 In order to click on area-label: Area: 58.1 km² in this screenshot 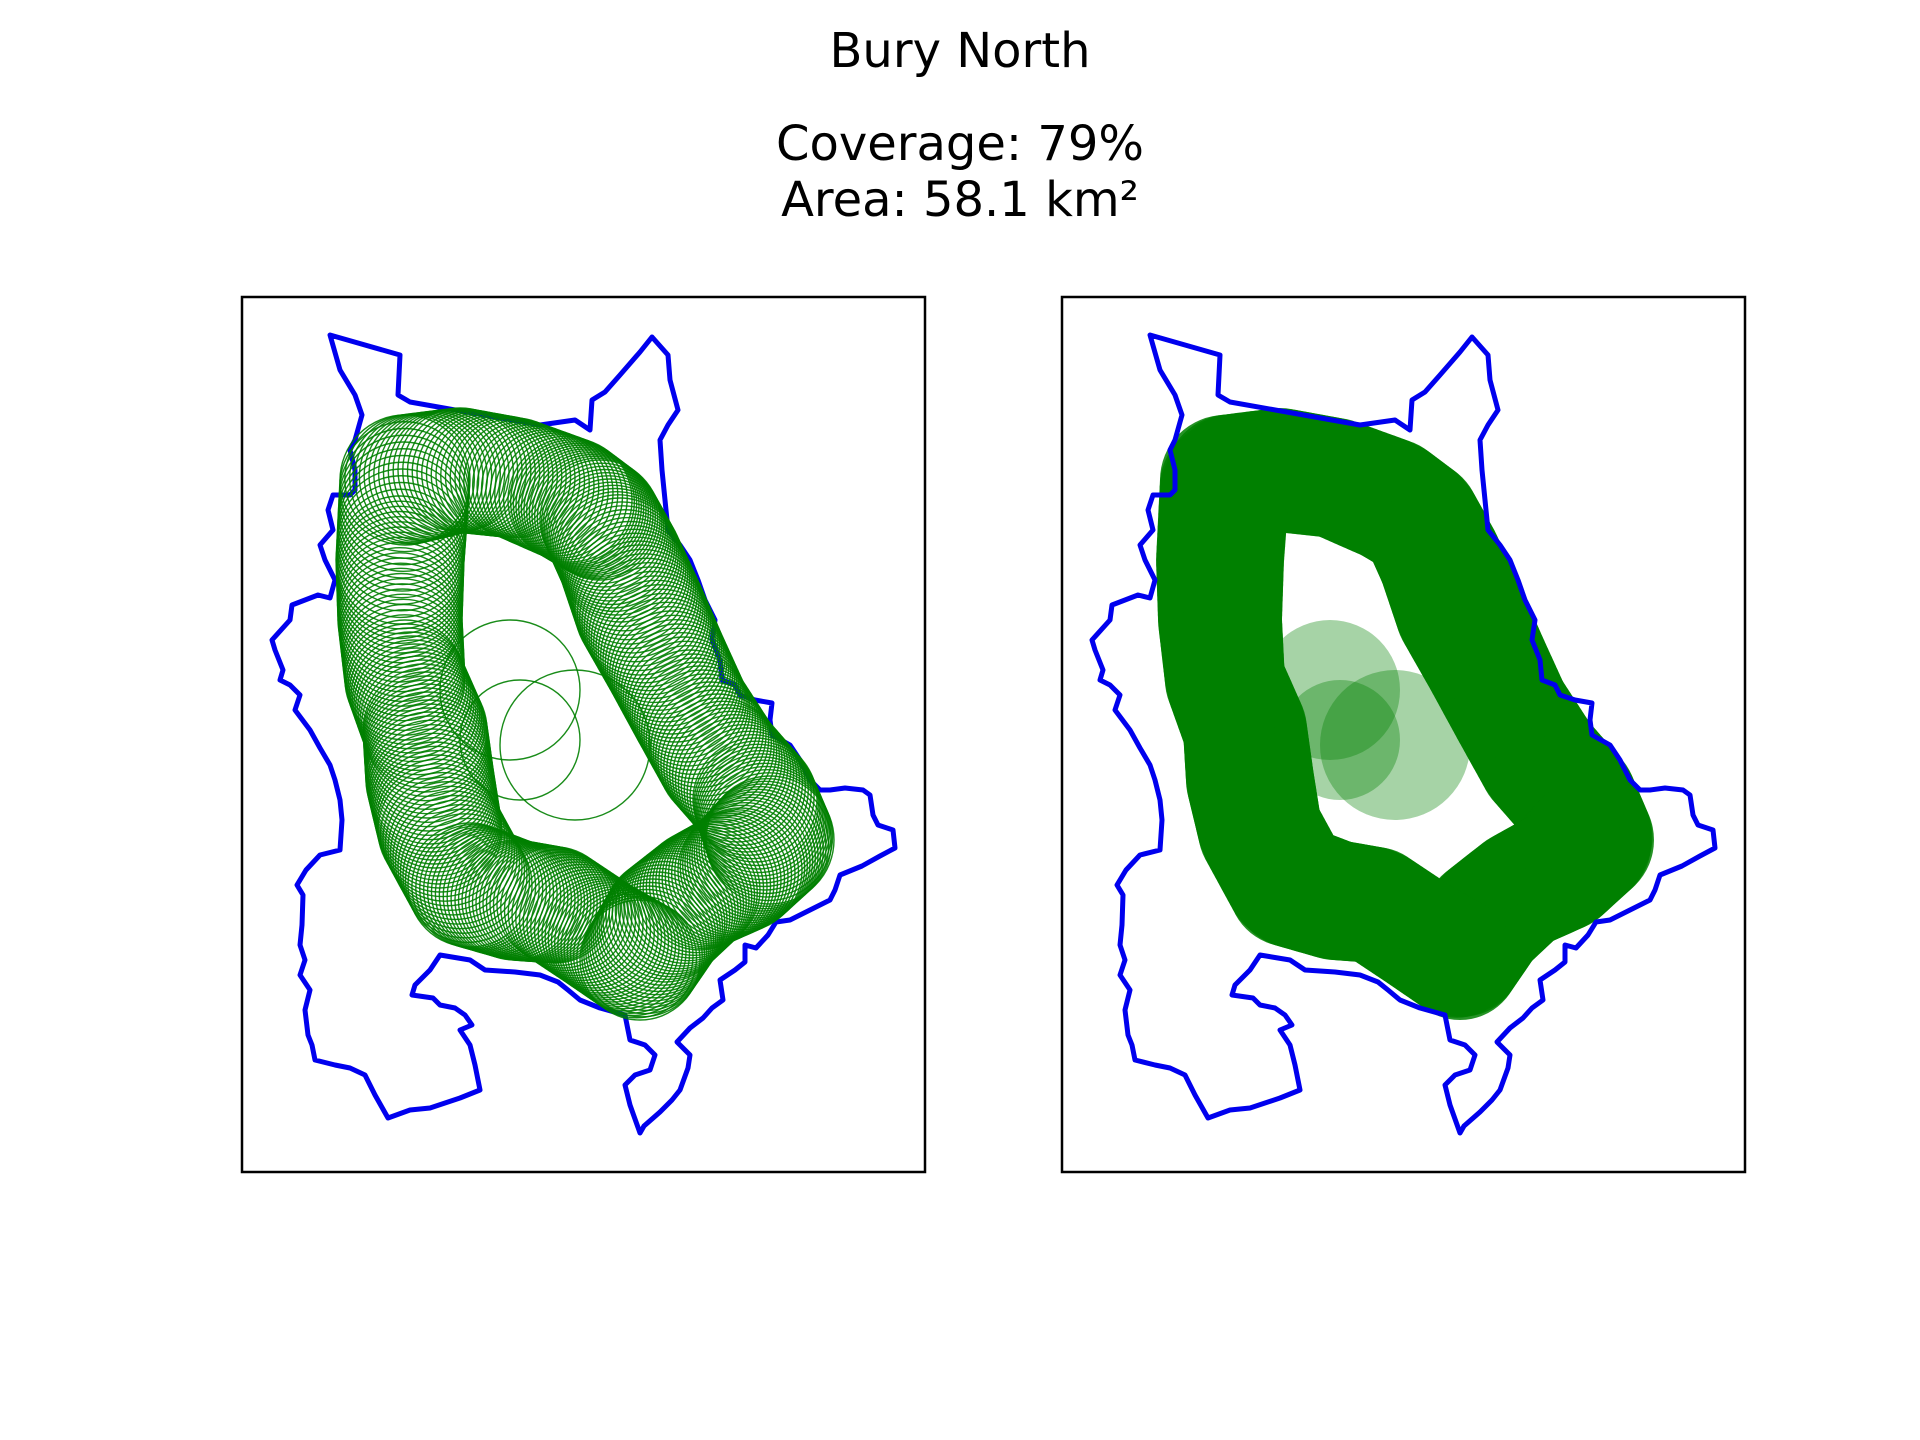, I will do `click(960, 200)`.